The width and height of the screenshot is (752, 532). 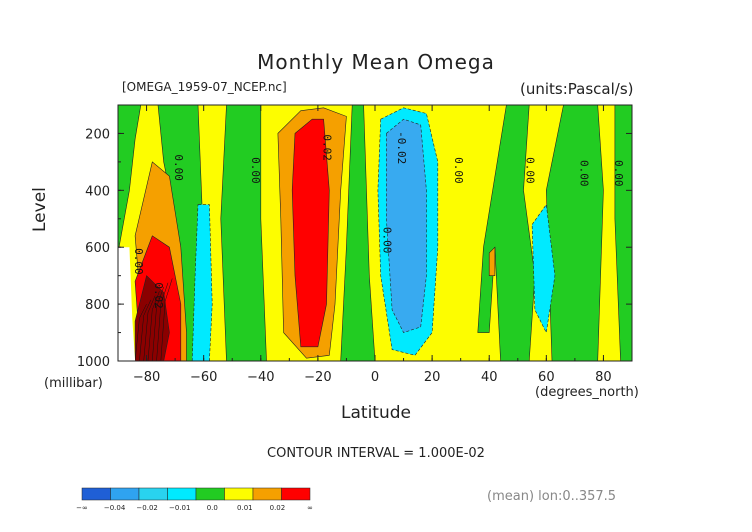 What do you see at coordinates (203, 377) in the screenshot?
I see `x-tick-label: −60` at bounding box center [203, 377].